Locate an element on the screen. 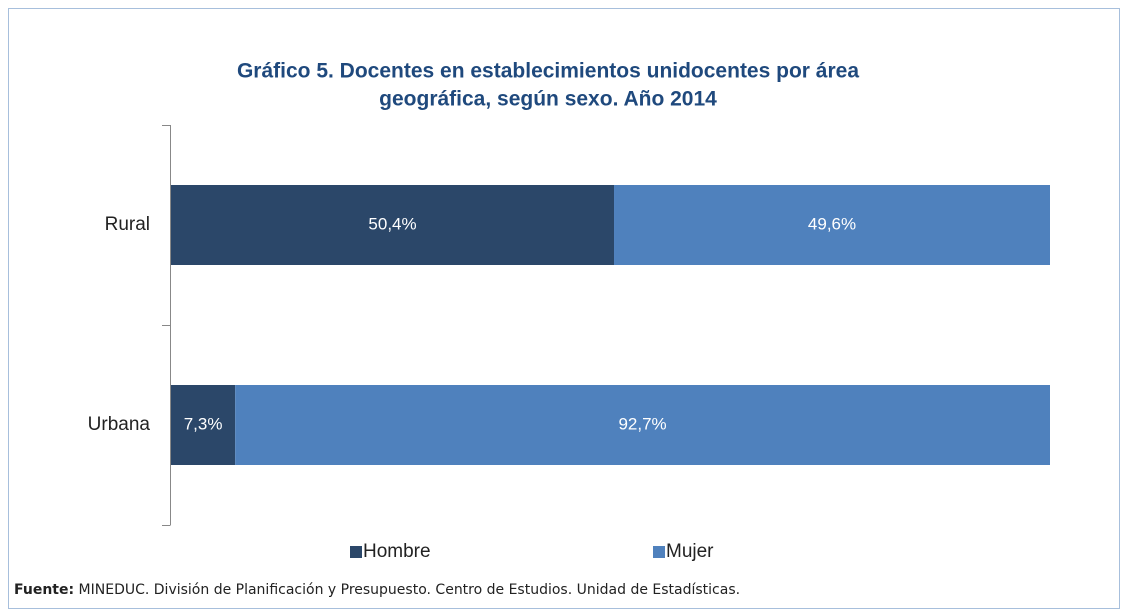  category-label: Urbana is located at coordinates (119, 424).